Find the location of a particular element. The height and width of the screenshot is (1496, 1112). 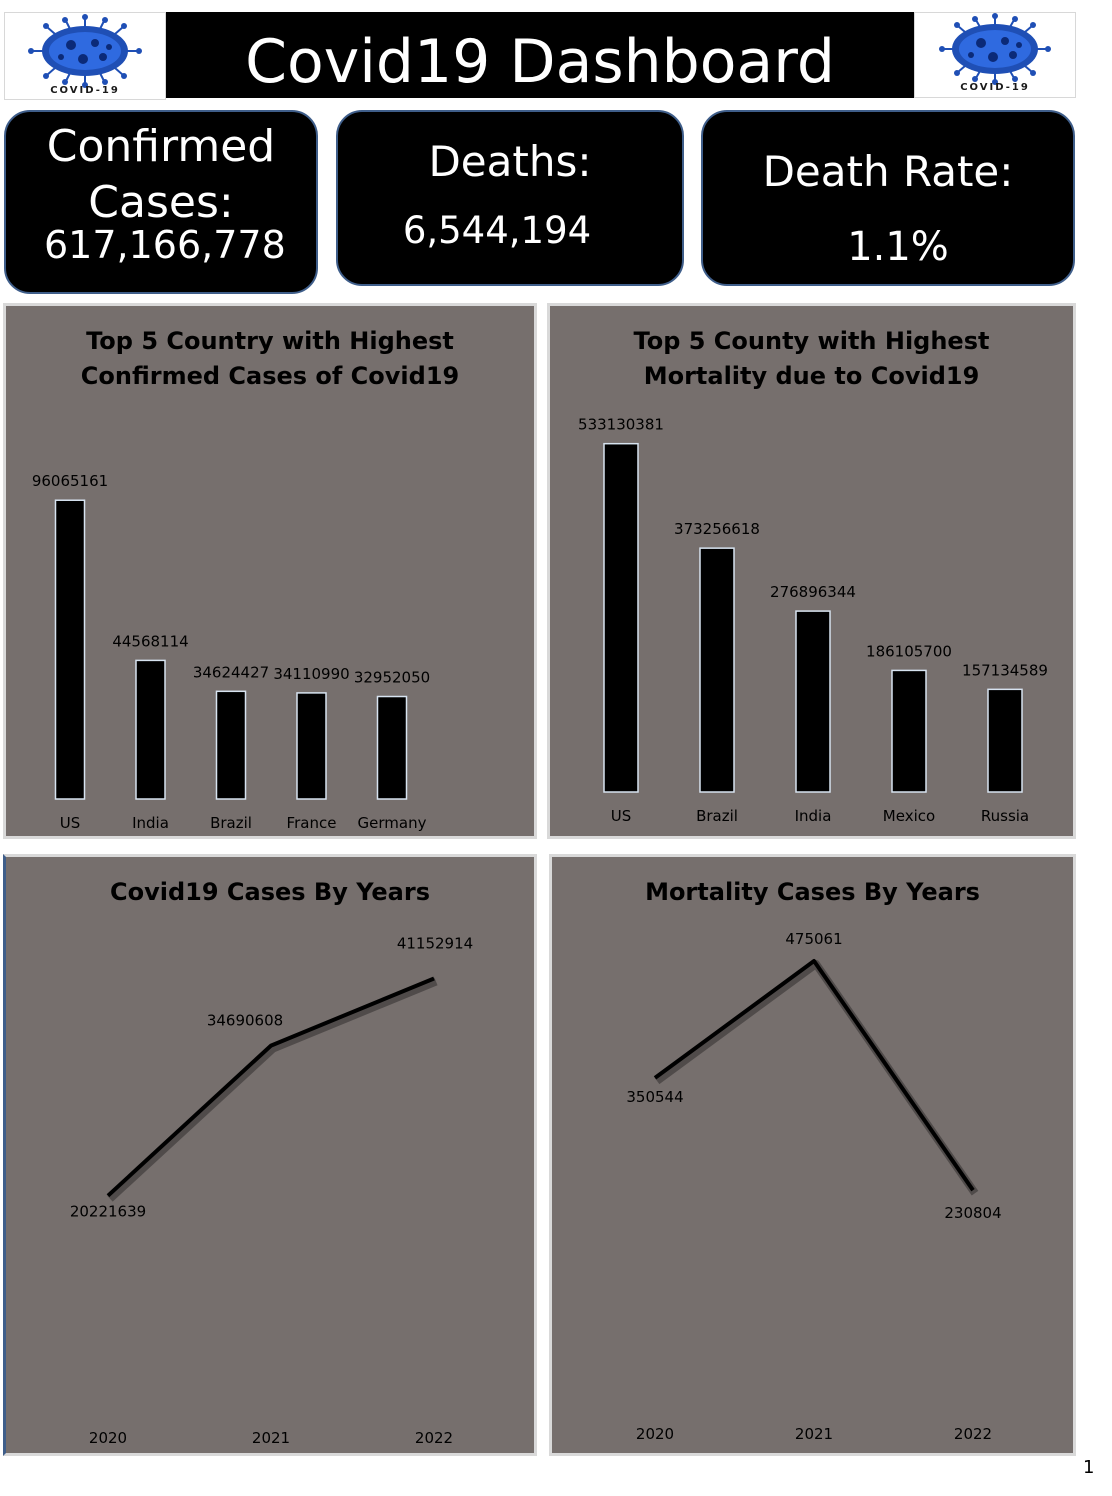

covid-logo-left: COVID-19 is located at coordinates (85, 56).